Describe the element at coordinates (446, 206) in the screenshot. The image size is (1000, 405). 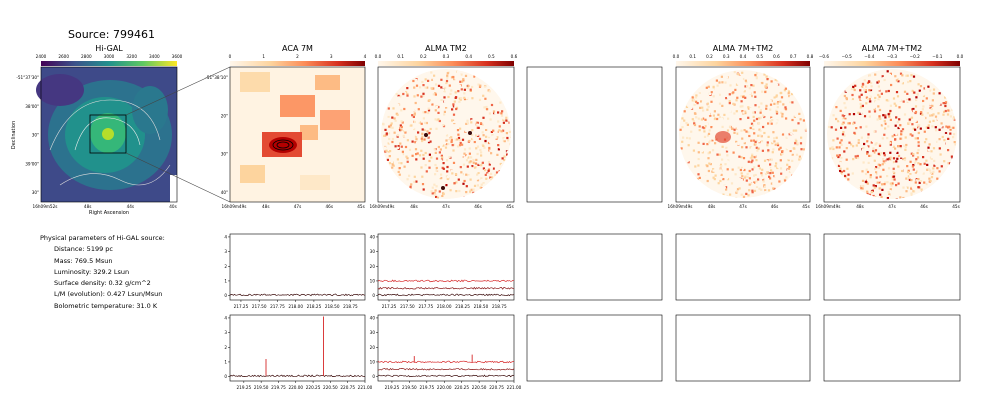
I see `almatm2-xtick: 47s` at that location.